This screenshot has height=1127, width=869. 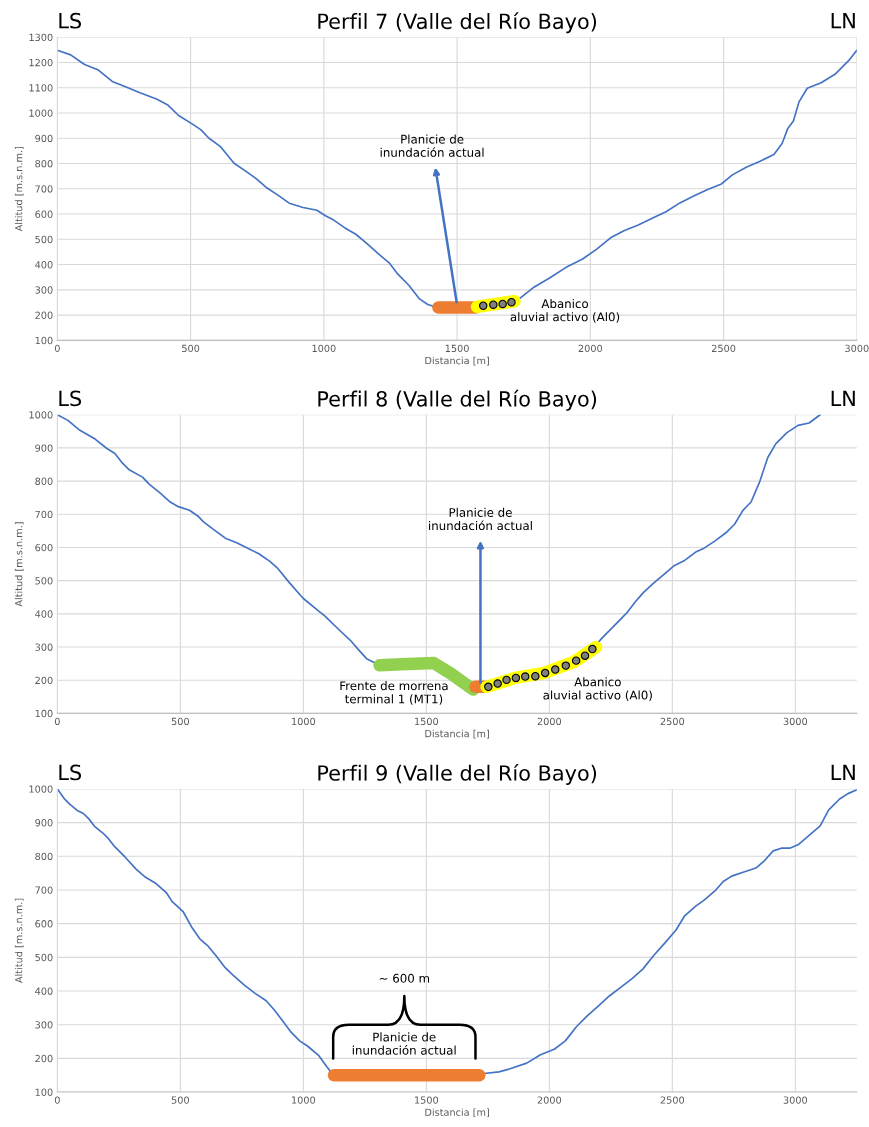 I want to click on chart-title: Perfil 7 (Valle del Río Bayo), so click(x=457, y=23).